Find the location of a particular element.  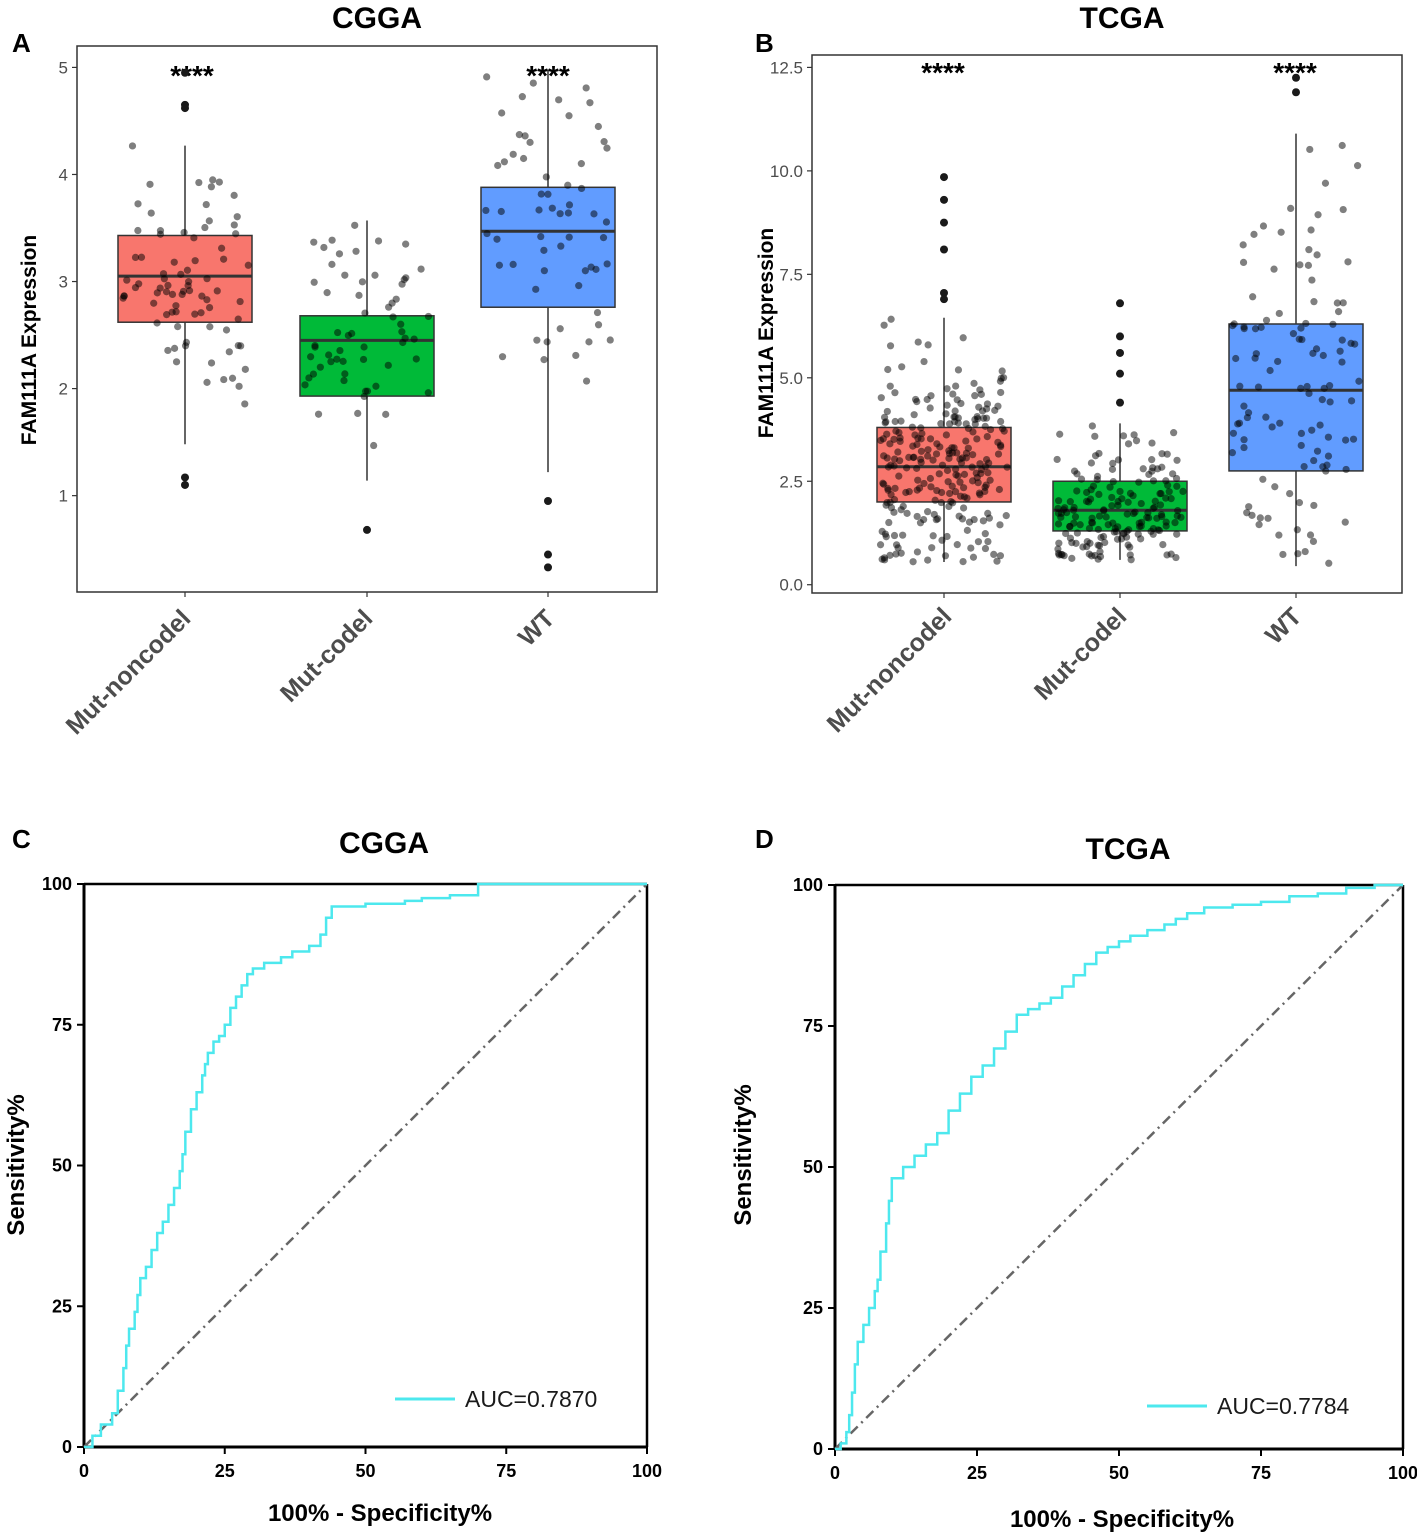

panel-d-xtick-label: 75 is located at coordinates (1261, 1473).